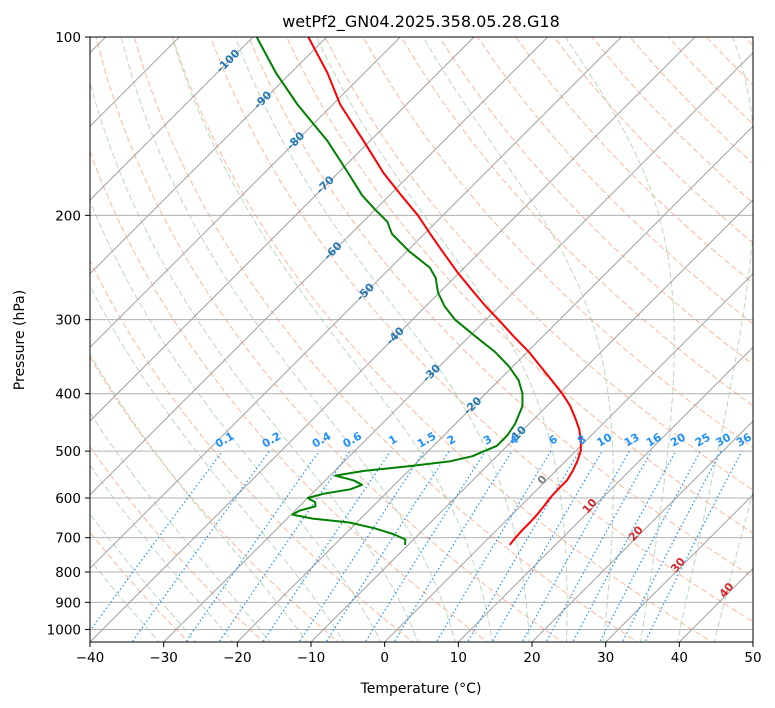  Describe the element at coordinates (68, 603) in the screenshot. I see `y-tick-label: 900` at that location.